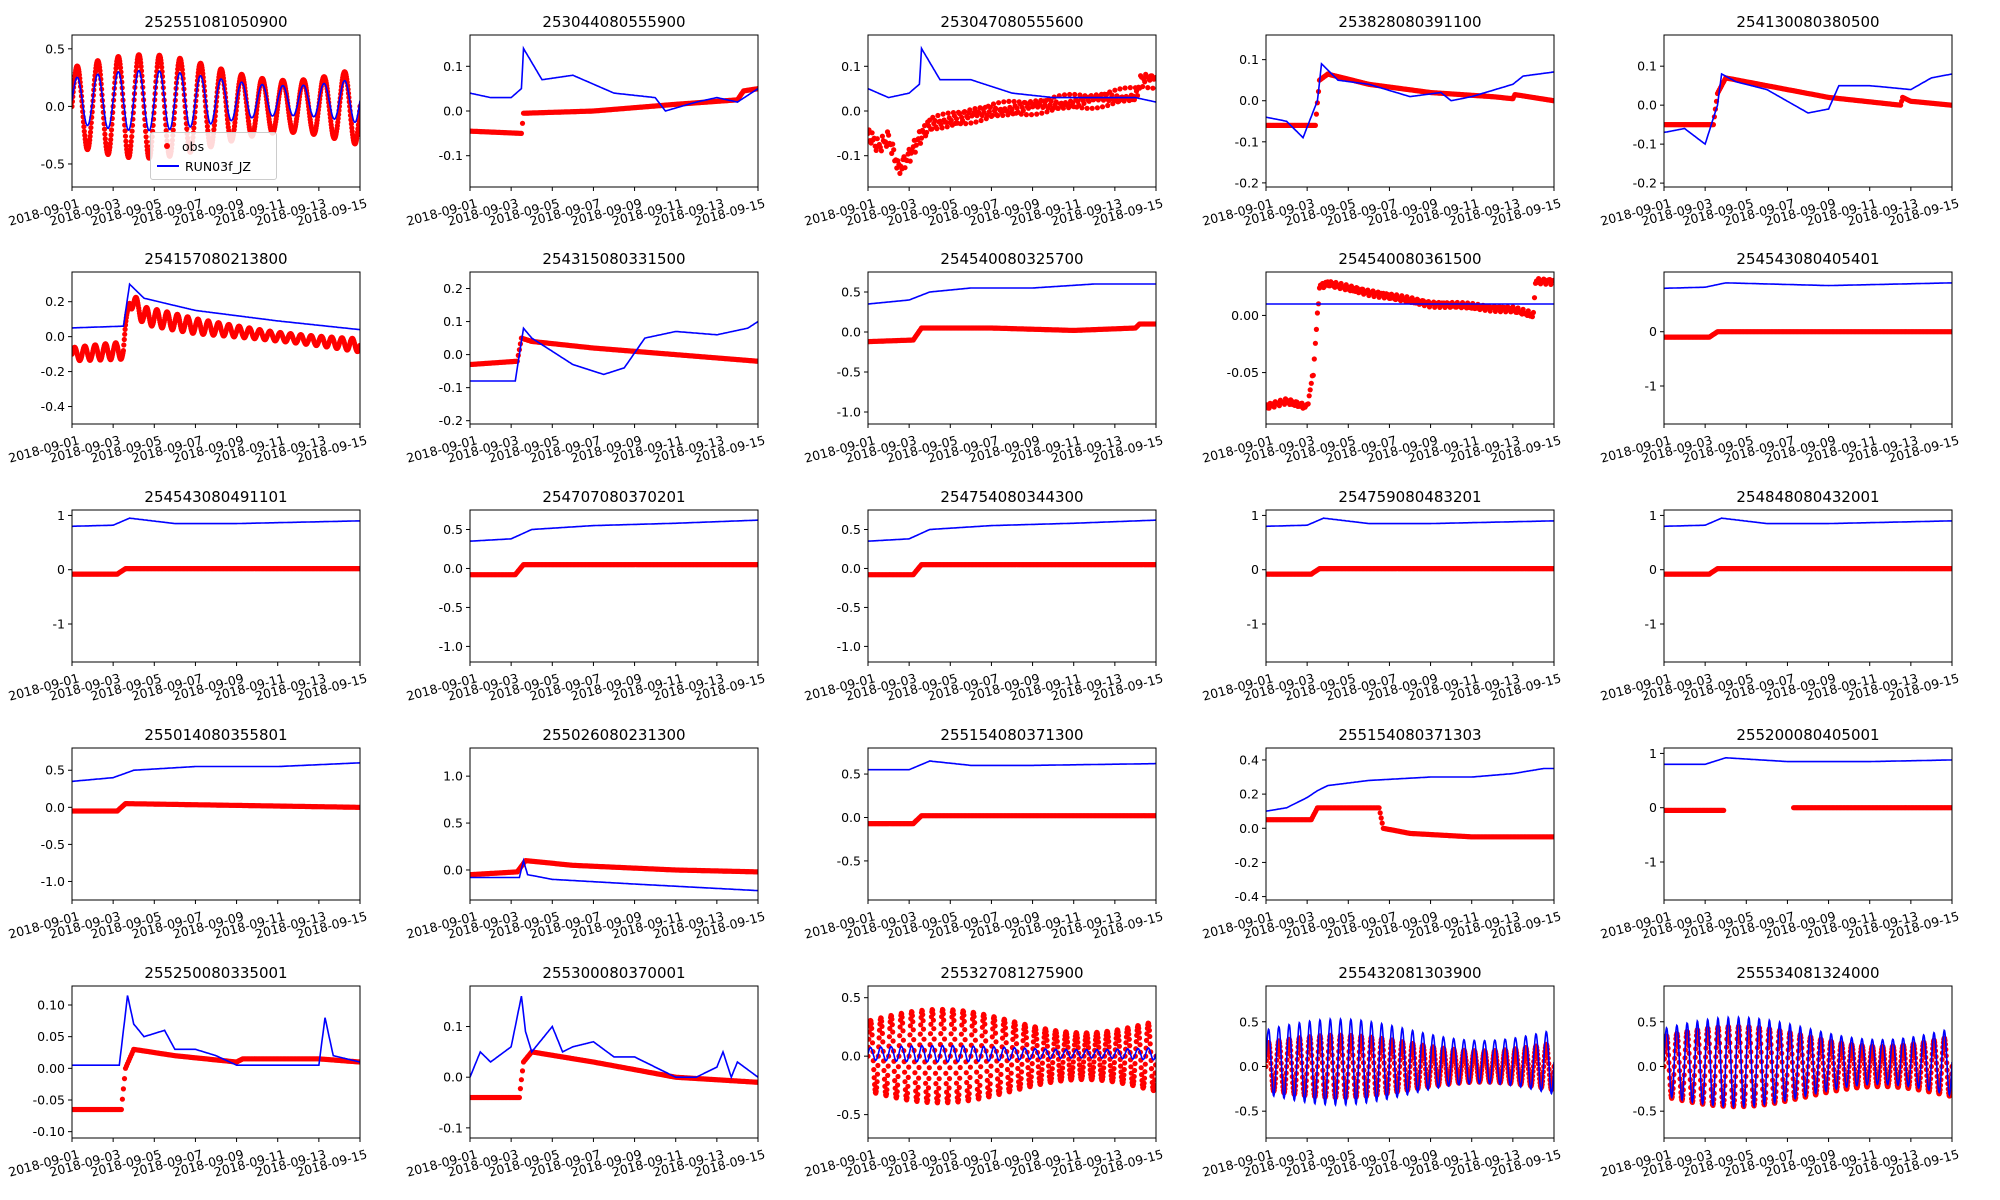  What do you see at coordinates (1243, 372) in the screenshot?
I see `y-tick-label: -0.05` at bounding box center [1243, 372].